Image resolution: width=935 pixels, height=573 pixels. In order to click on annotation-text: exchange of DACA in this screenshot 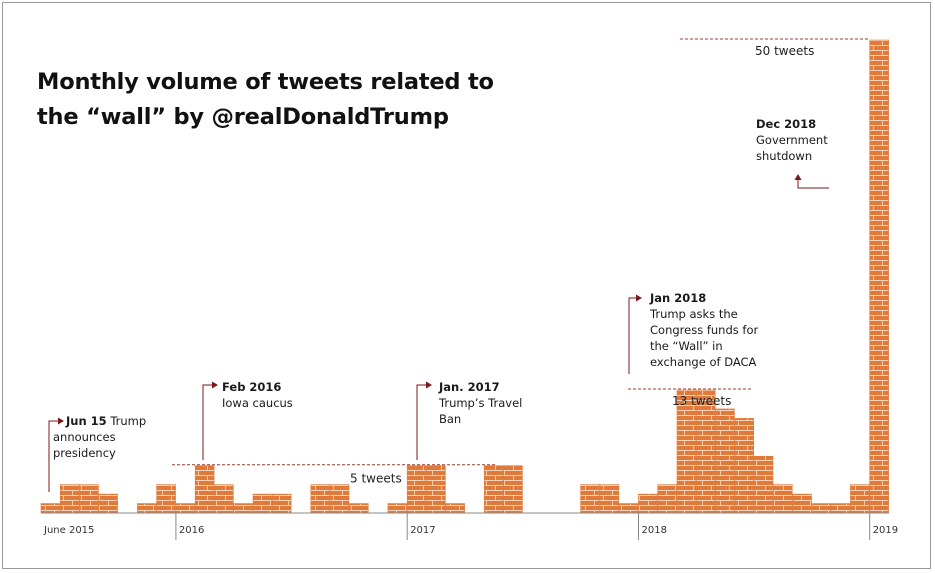, I will do `click(703, 362)`.